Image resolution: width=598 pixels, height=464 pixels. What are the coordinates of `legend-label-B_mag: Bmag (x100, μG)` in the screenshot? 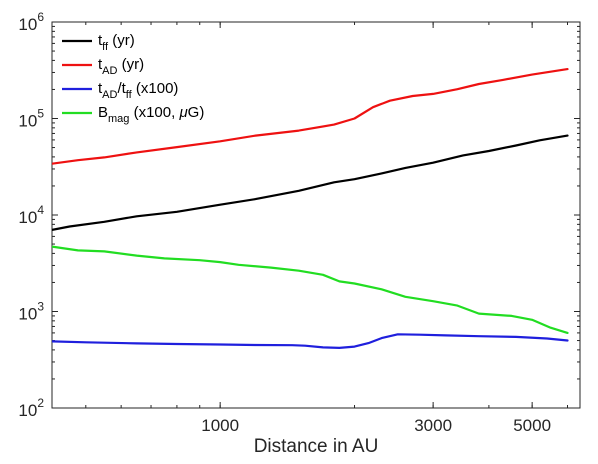 It's located at (151, 114).